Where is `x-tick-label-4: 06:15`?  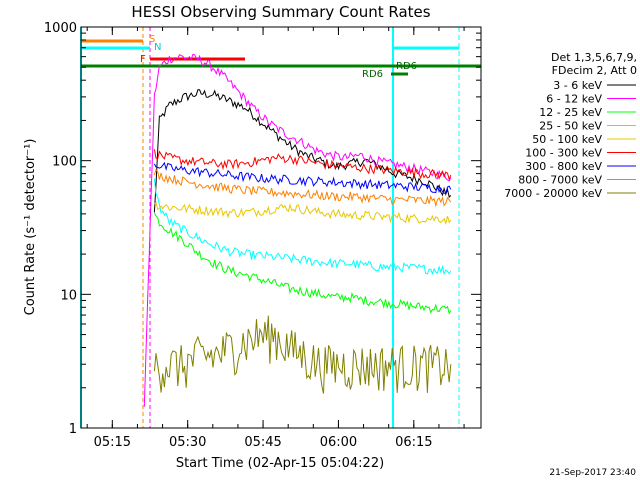
x-tick-label-4: 06:15 is located at coordinates (413, 442).